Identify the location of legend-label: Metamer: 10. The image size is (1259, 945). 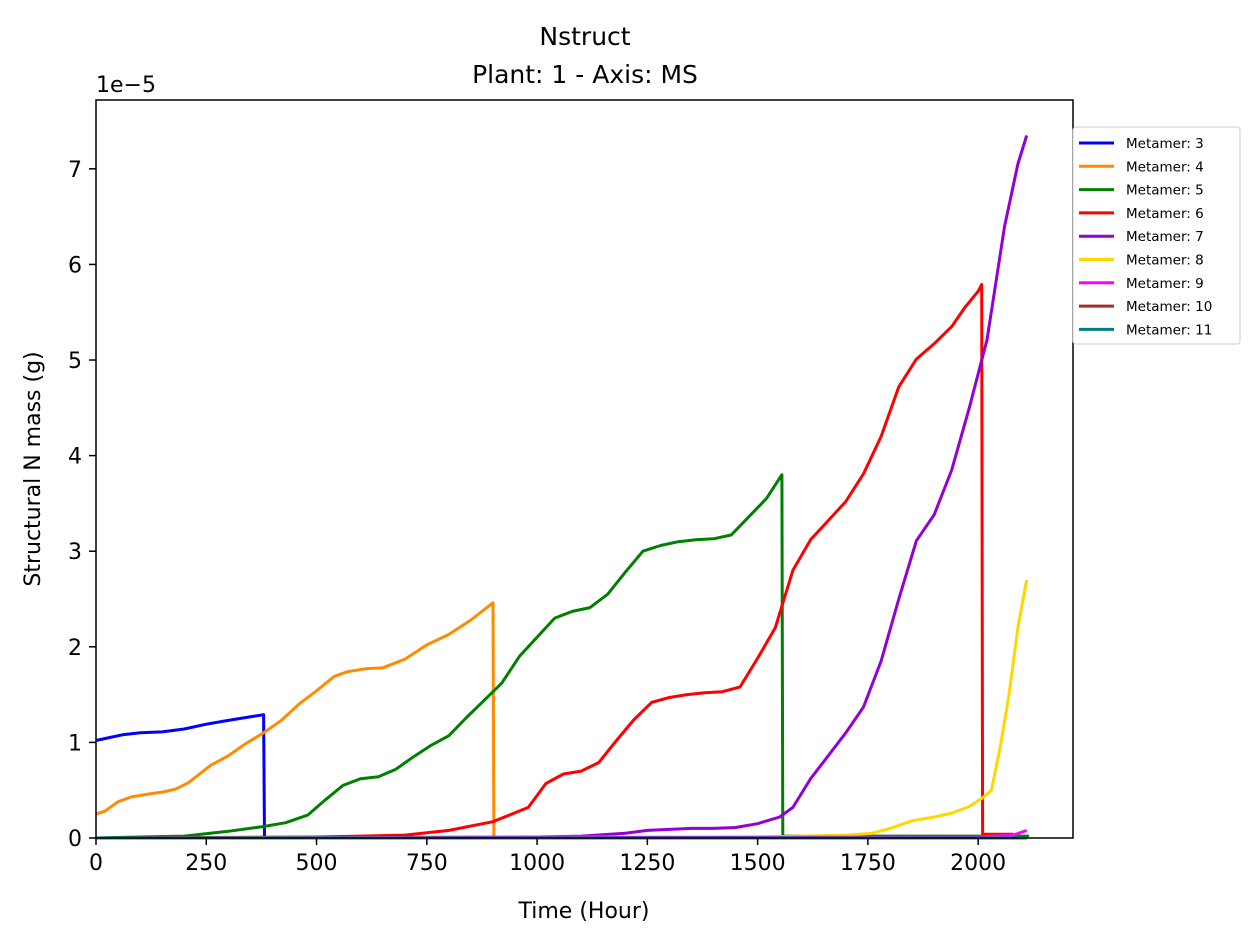
(1169, 307).